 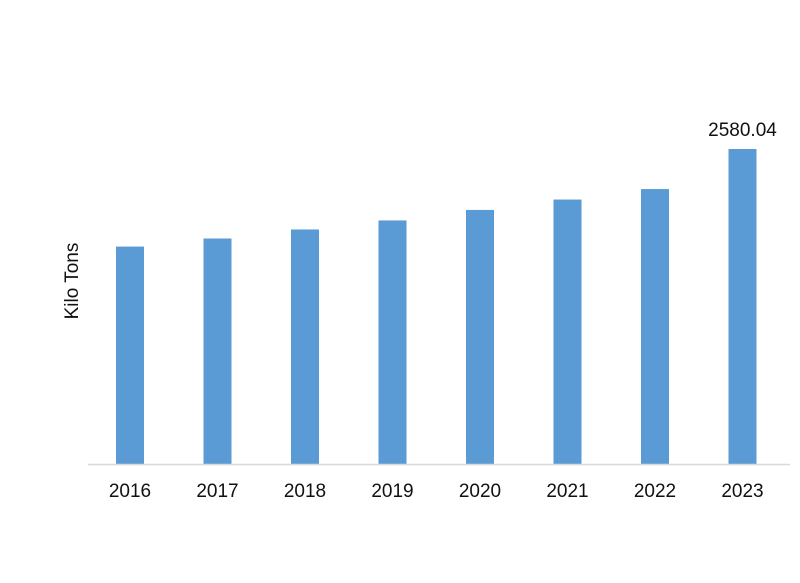 I want to click on x-tick-label-2023: 2023, so click(x=742, y=491).